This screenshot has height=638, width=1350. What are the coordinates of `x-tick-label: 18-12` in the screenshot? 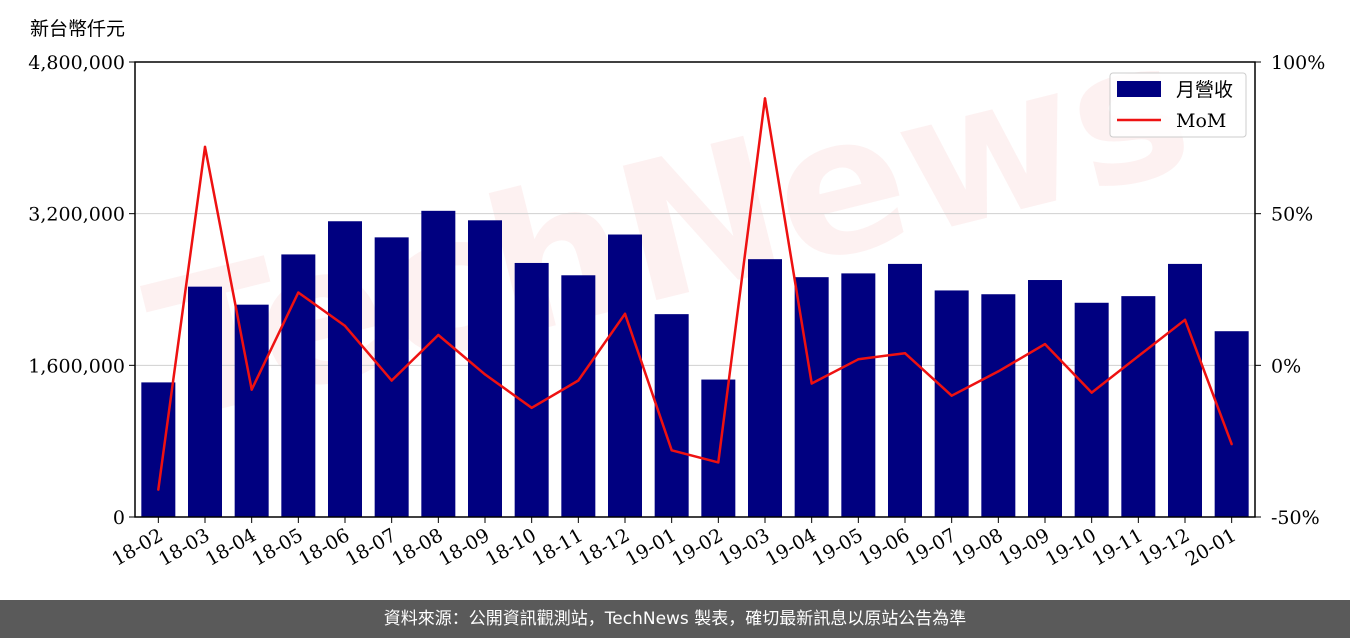 It's located at (604, 547).